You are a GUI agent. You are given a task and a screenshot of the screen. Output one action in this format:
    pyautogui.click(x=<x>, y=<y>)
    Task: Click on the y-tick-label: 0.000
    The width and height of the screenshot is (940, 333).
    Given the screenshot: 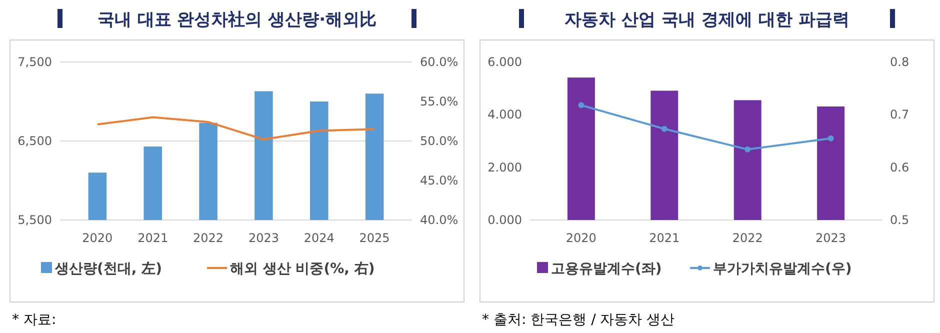 What is the action you would take?
    pyautogui.click(x=505, y=220)
    